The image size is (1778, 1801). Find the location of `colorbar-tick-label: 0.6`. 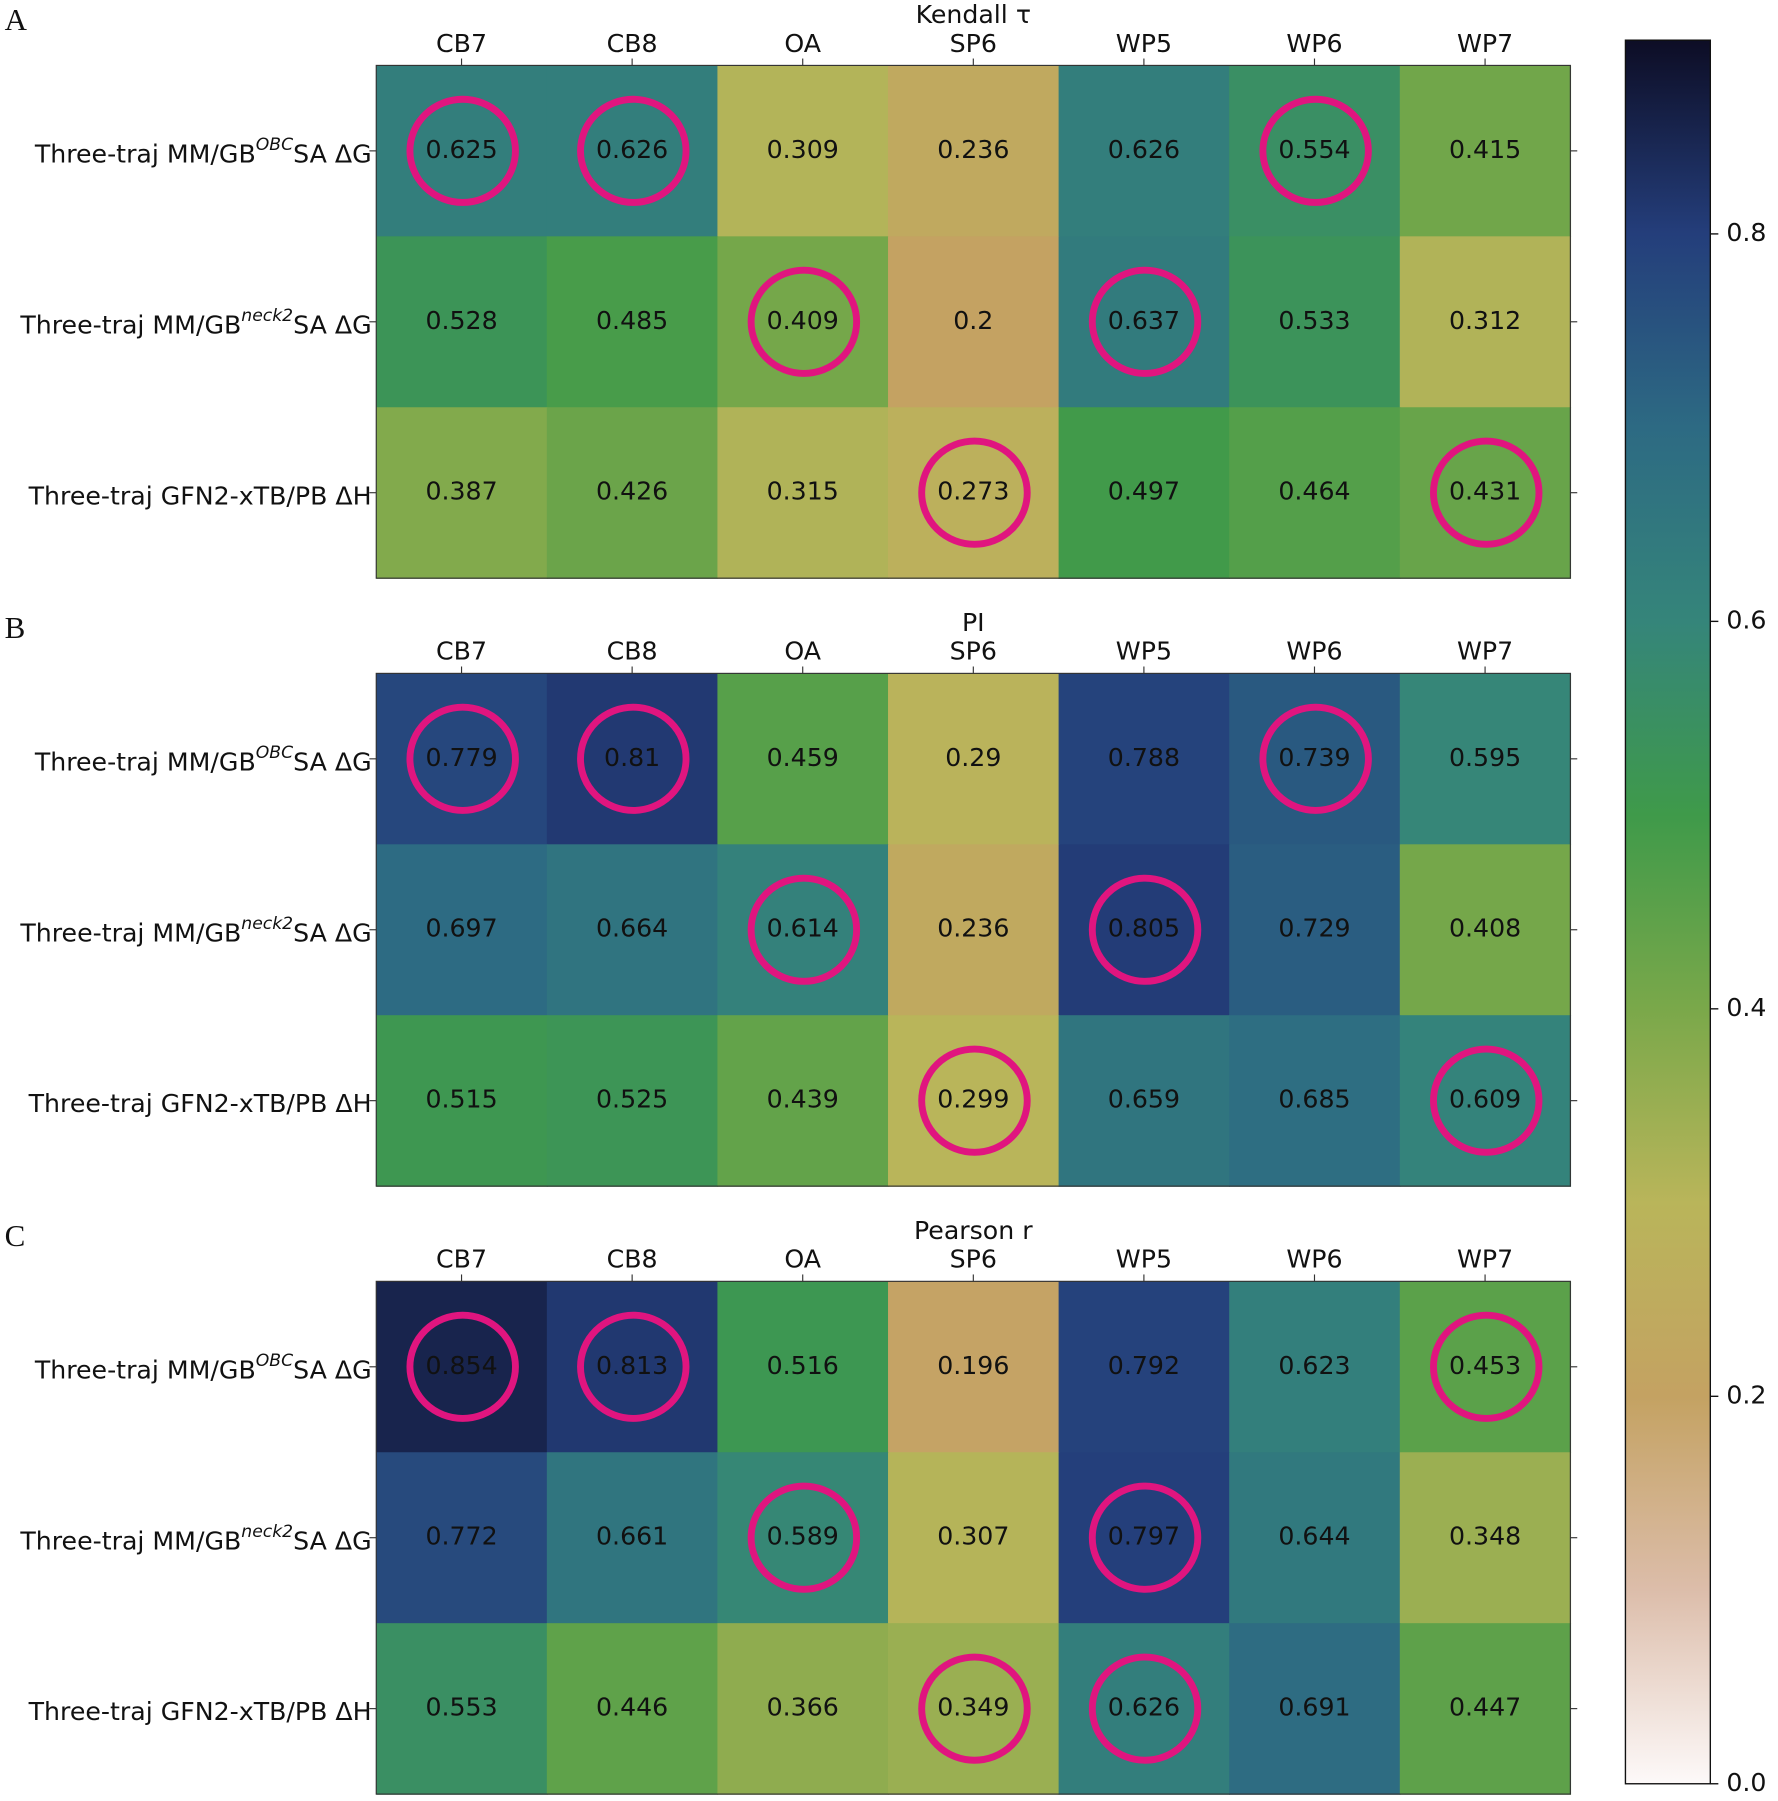

colorbar-tick-label: 0.6 is located at coordinates (1746, 619).